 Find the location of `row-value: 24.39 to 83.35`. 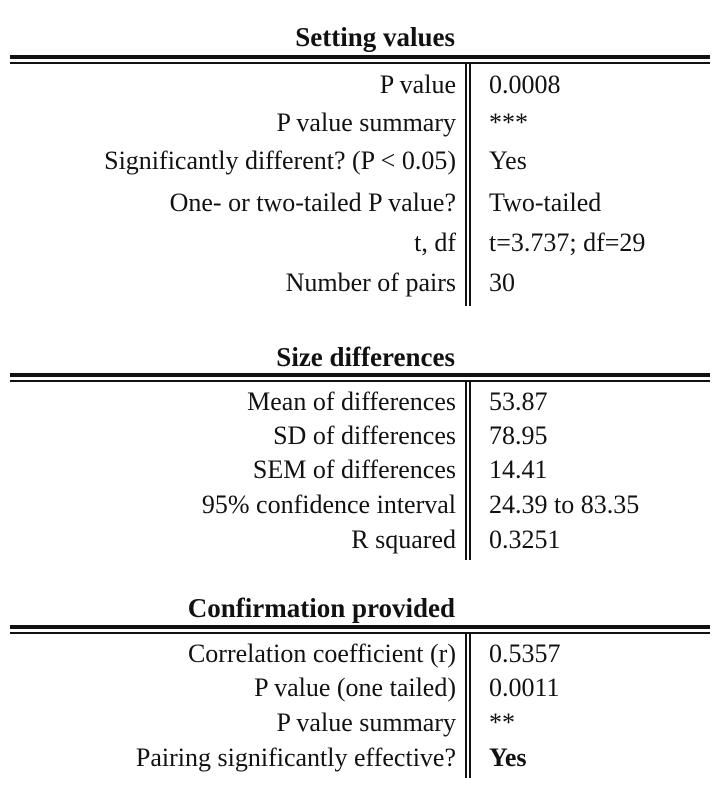

row-value: 24.39 to 83.35 is located at coordinates (564, 504).